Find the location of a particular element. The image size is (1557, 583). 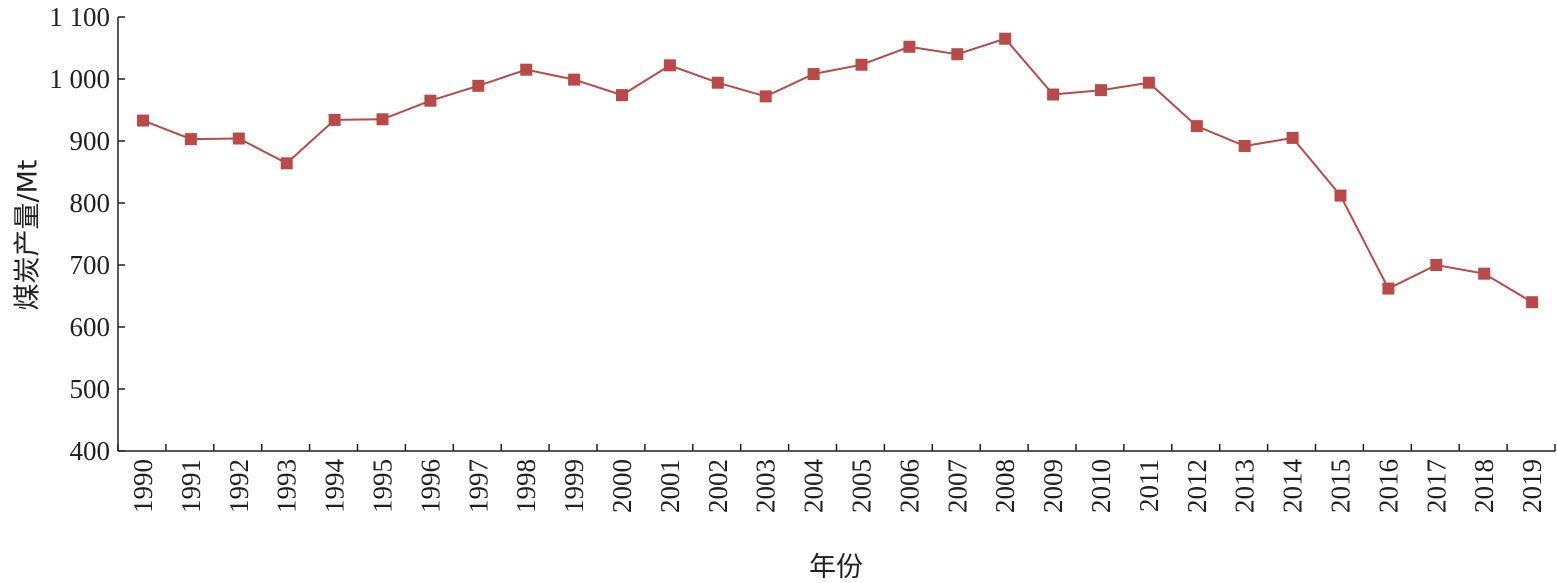

data-point-2012 is located at coordinates (1196, 126).